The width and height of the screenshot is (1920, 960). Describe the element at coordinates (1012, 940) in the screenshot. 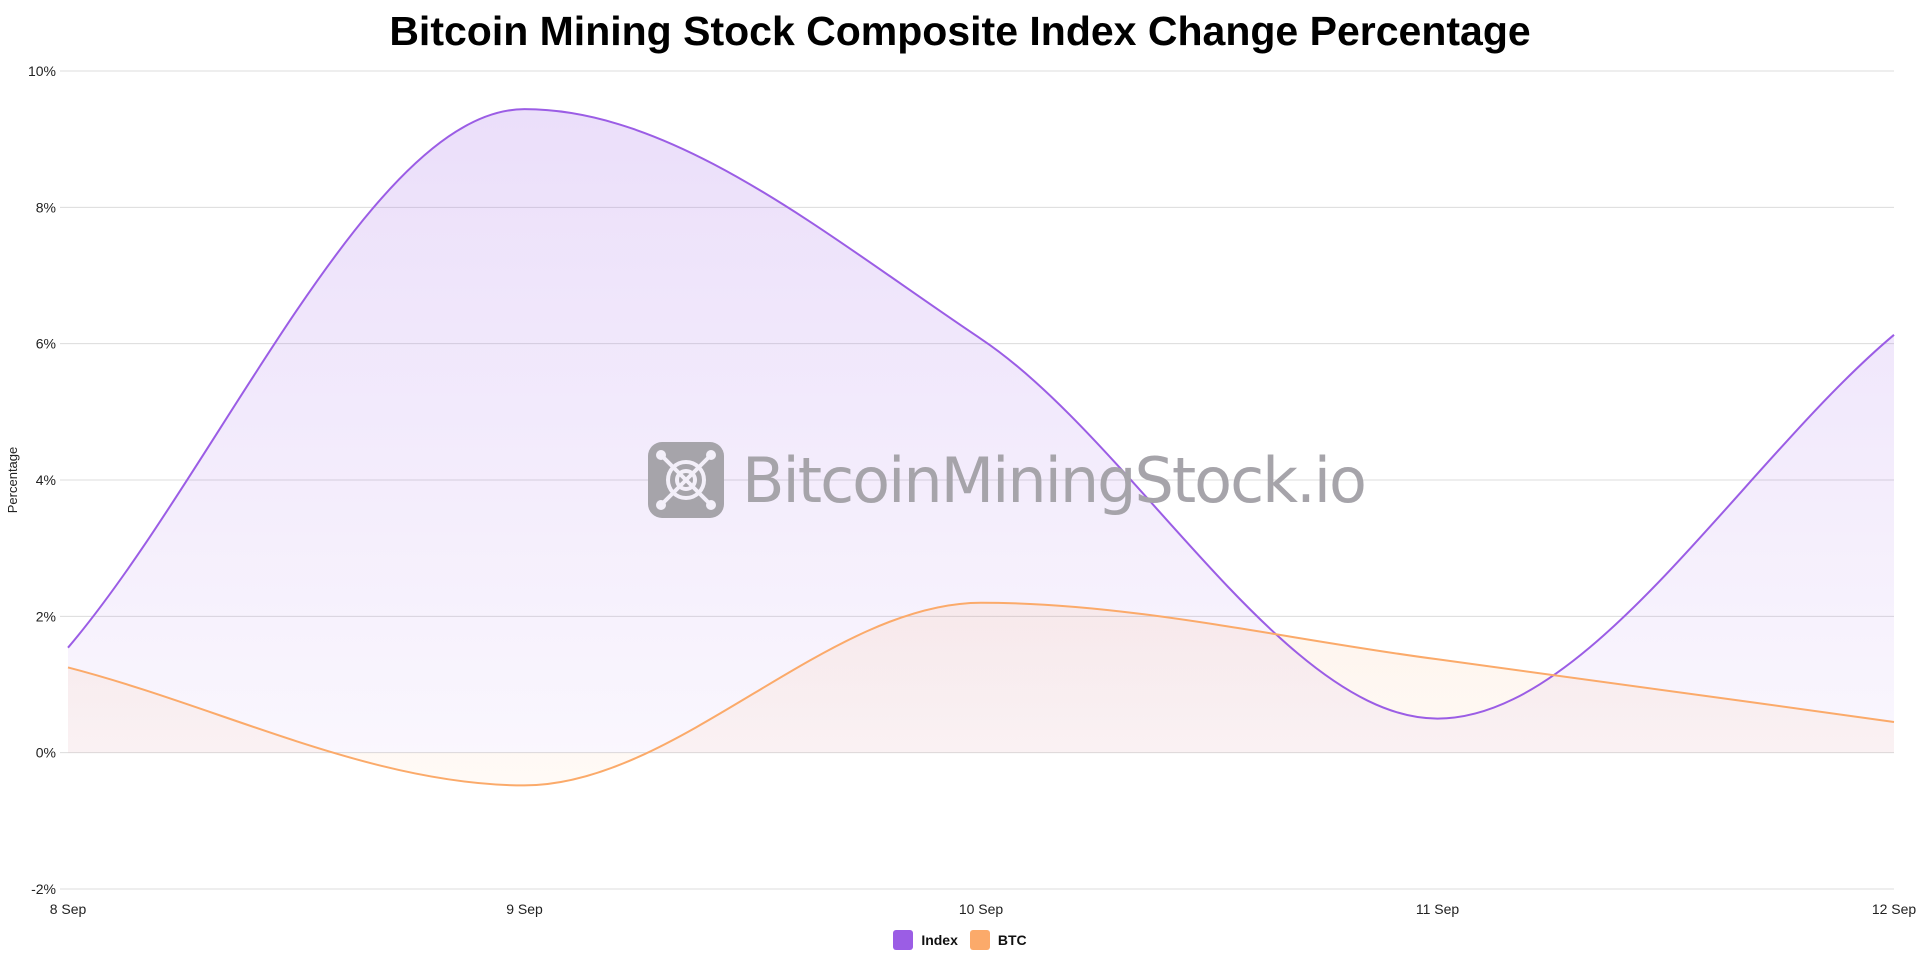

I see `legend-label-btc: BTC` at that location.